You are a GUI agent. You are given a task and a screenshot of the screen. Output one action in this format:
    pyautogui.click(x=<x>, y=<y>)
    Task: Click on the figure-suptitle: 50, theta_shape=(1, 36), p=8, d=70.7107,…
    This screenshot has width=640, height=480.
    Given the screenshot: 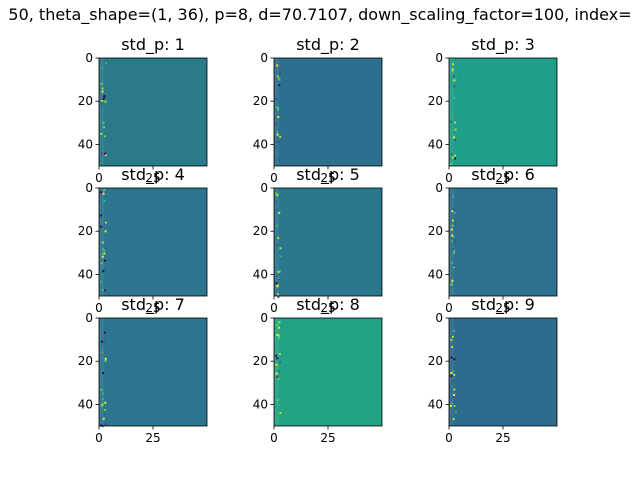 What is the action you would take?
    pyautogui.click(x=319, y=15)
    